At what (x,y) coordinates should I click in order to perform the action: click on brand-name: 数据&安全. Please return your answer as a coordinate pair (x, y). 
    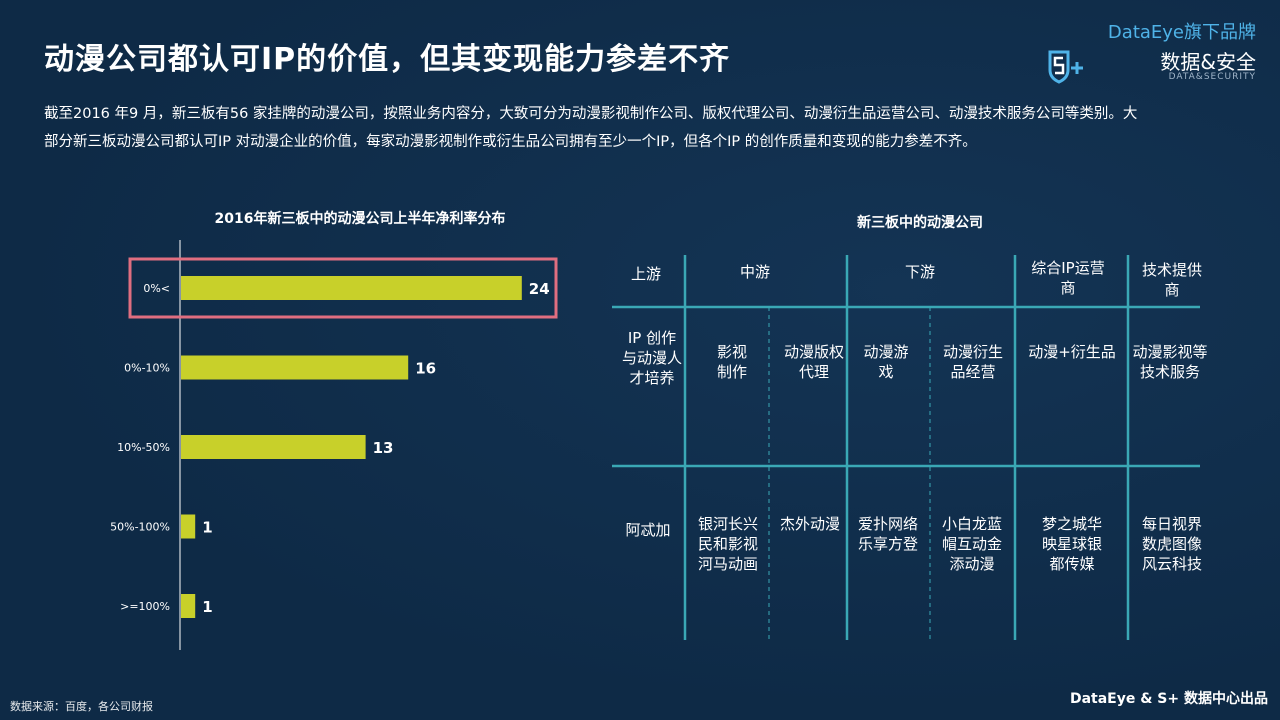
    Looking at the image, I should click on (1208, 62).